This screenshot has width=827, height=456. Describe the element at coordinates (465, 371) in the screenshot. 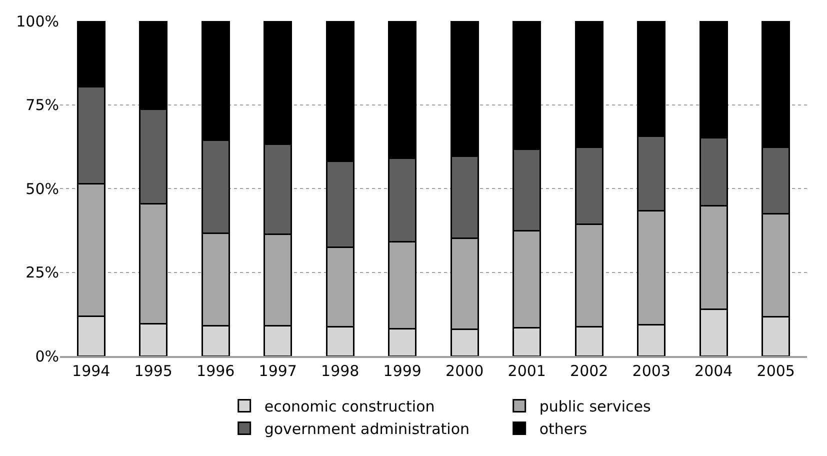

I see `x-tick-label: 2000` at that location.